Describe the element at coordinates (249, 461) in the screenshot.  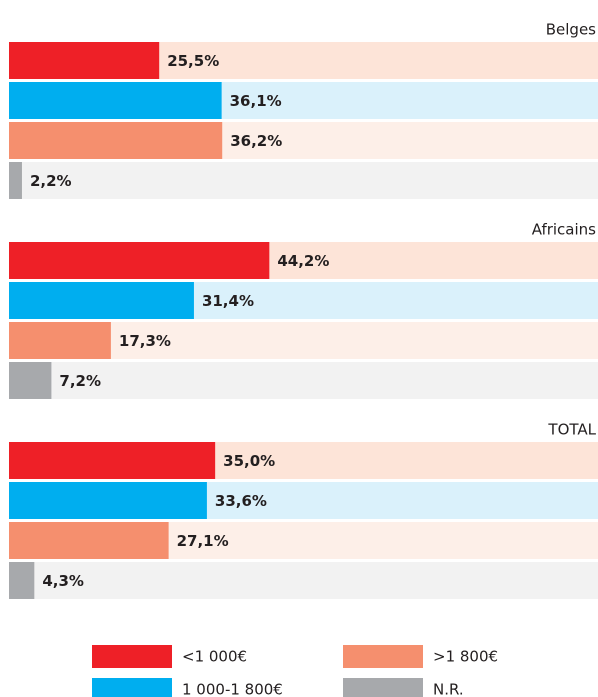
I see `data-label: 35,0%` at that location.